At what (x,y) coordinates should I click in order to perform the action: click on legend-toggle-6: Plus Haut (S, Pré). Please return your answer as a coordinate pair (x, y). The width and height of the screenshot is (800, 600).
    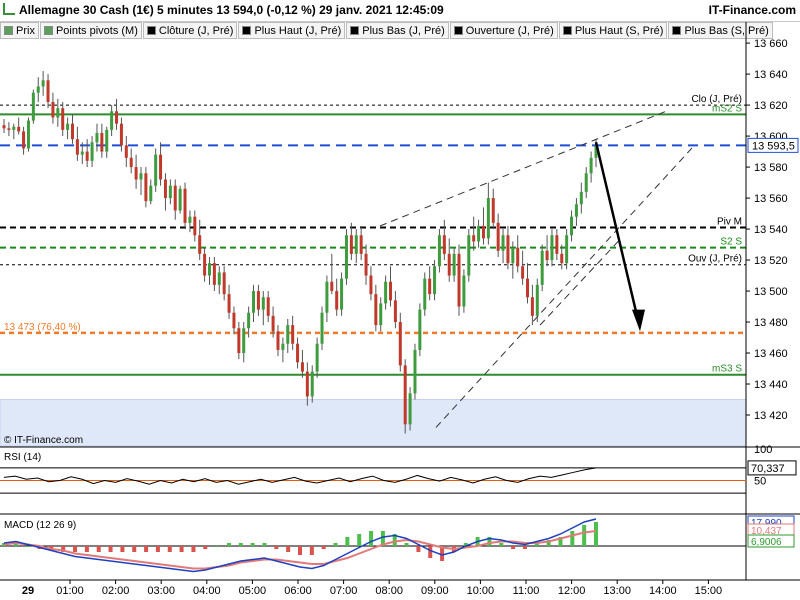
    Looking at the image, I should click on (613, 30).